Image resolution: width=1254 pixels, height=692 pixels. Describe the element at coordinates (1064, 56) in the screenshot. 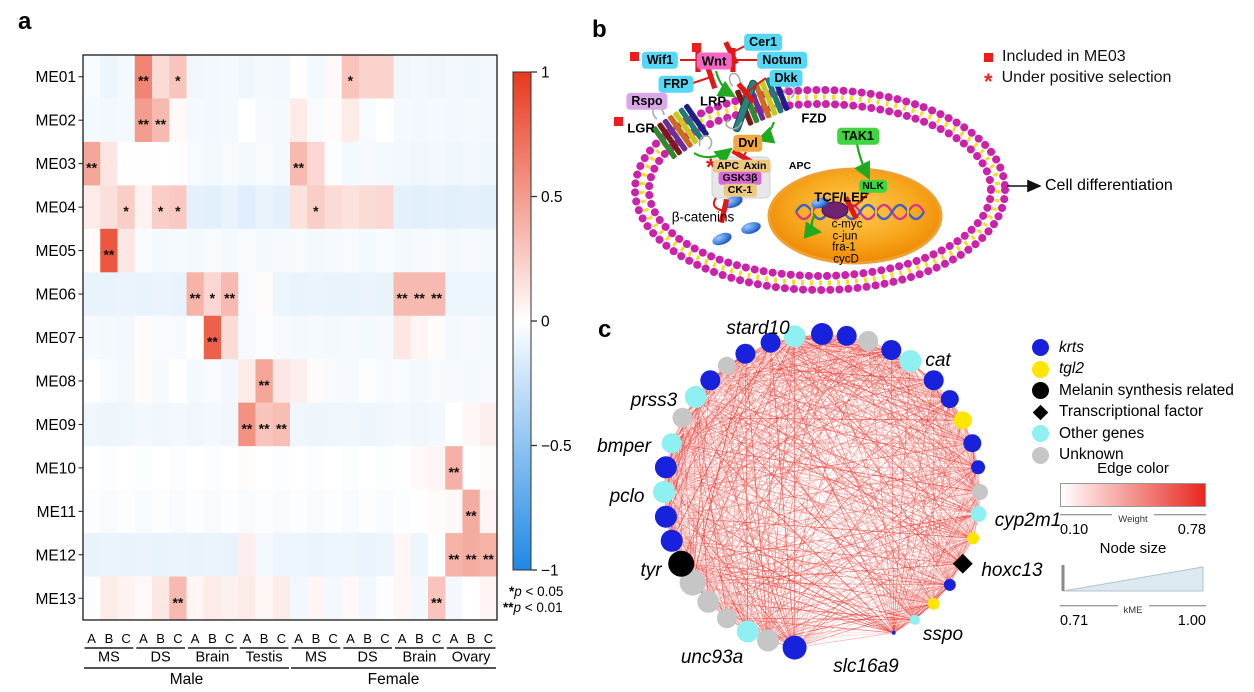

I see `legend-included-label: Included in ME03` at that location.